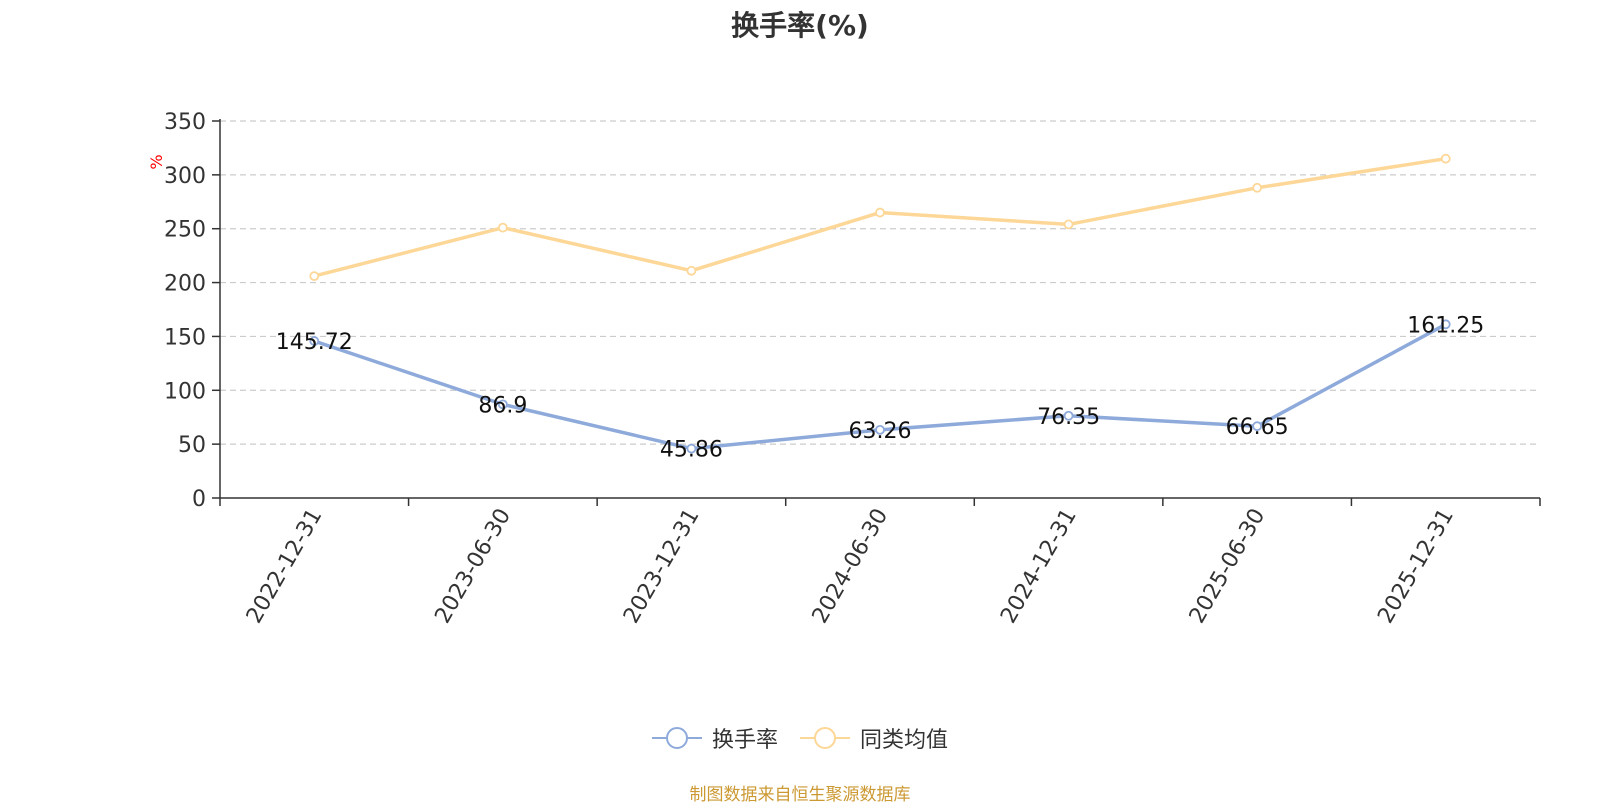 This screenshot has width=1600, height=805. I want to click on legend: 换手率 同类均值, so click(800, 738).